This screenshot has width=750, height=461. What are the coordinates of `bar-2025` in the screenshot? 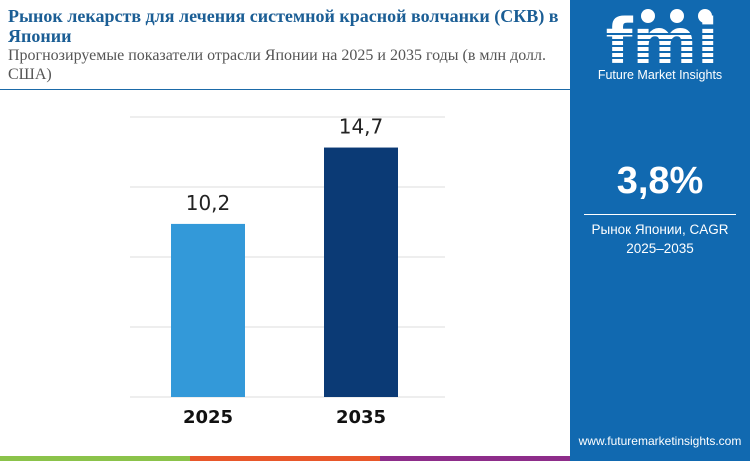 It's located at (208, 310).